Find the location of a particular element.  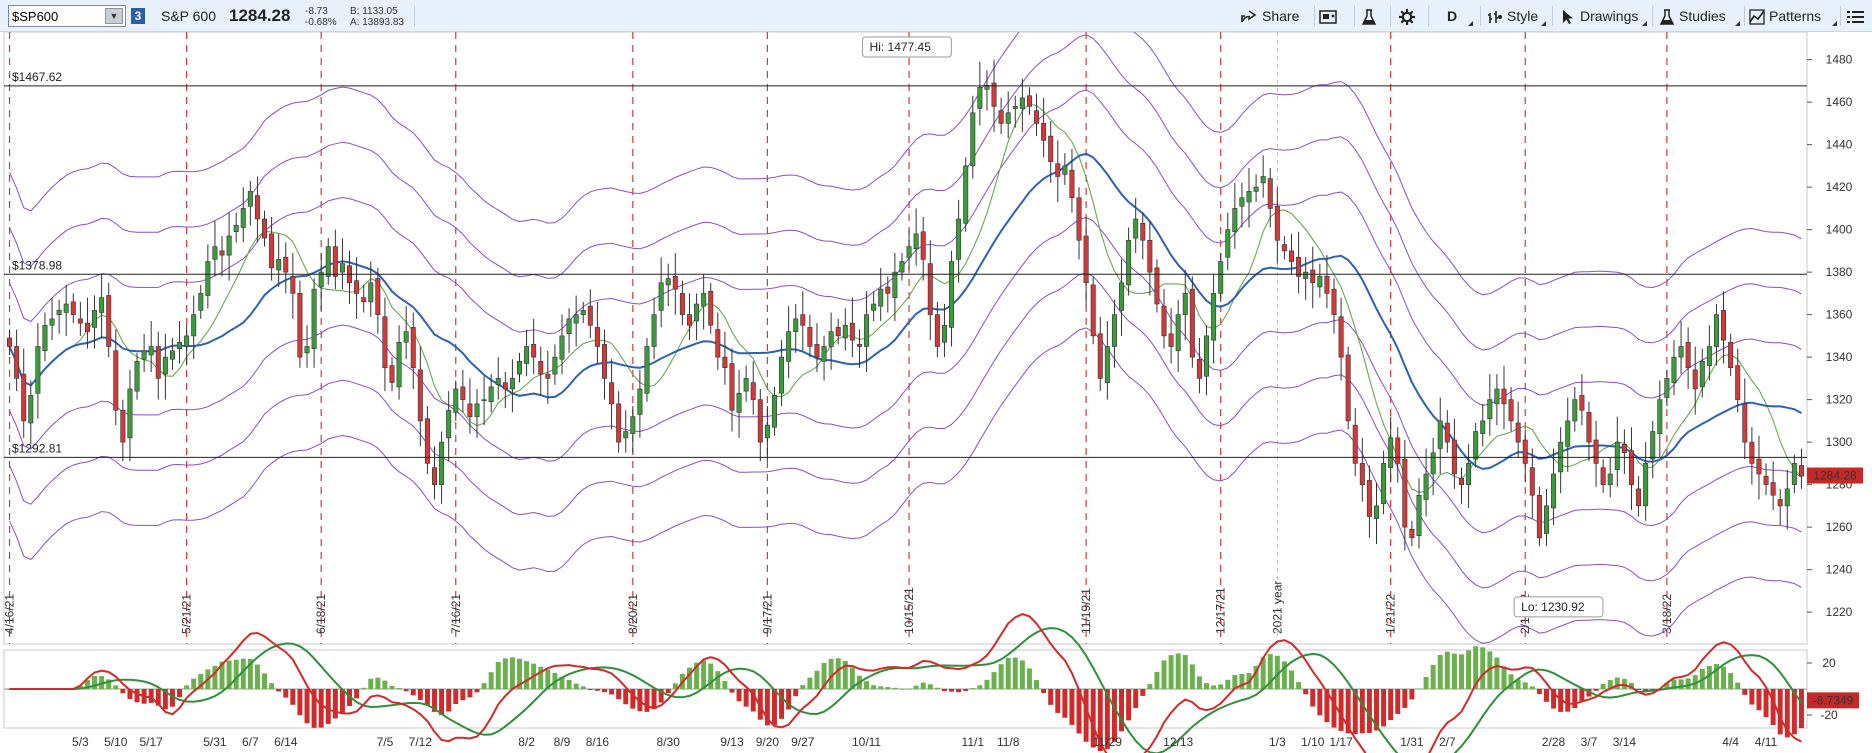

patterns-icon is located at coordinates (1757, 17).